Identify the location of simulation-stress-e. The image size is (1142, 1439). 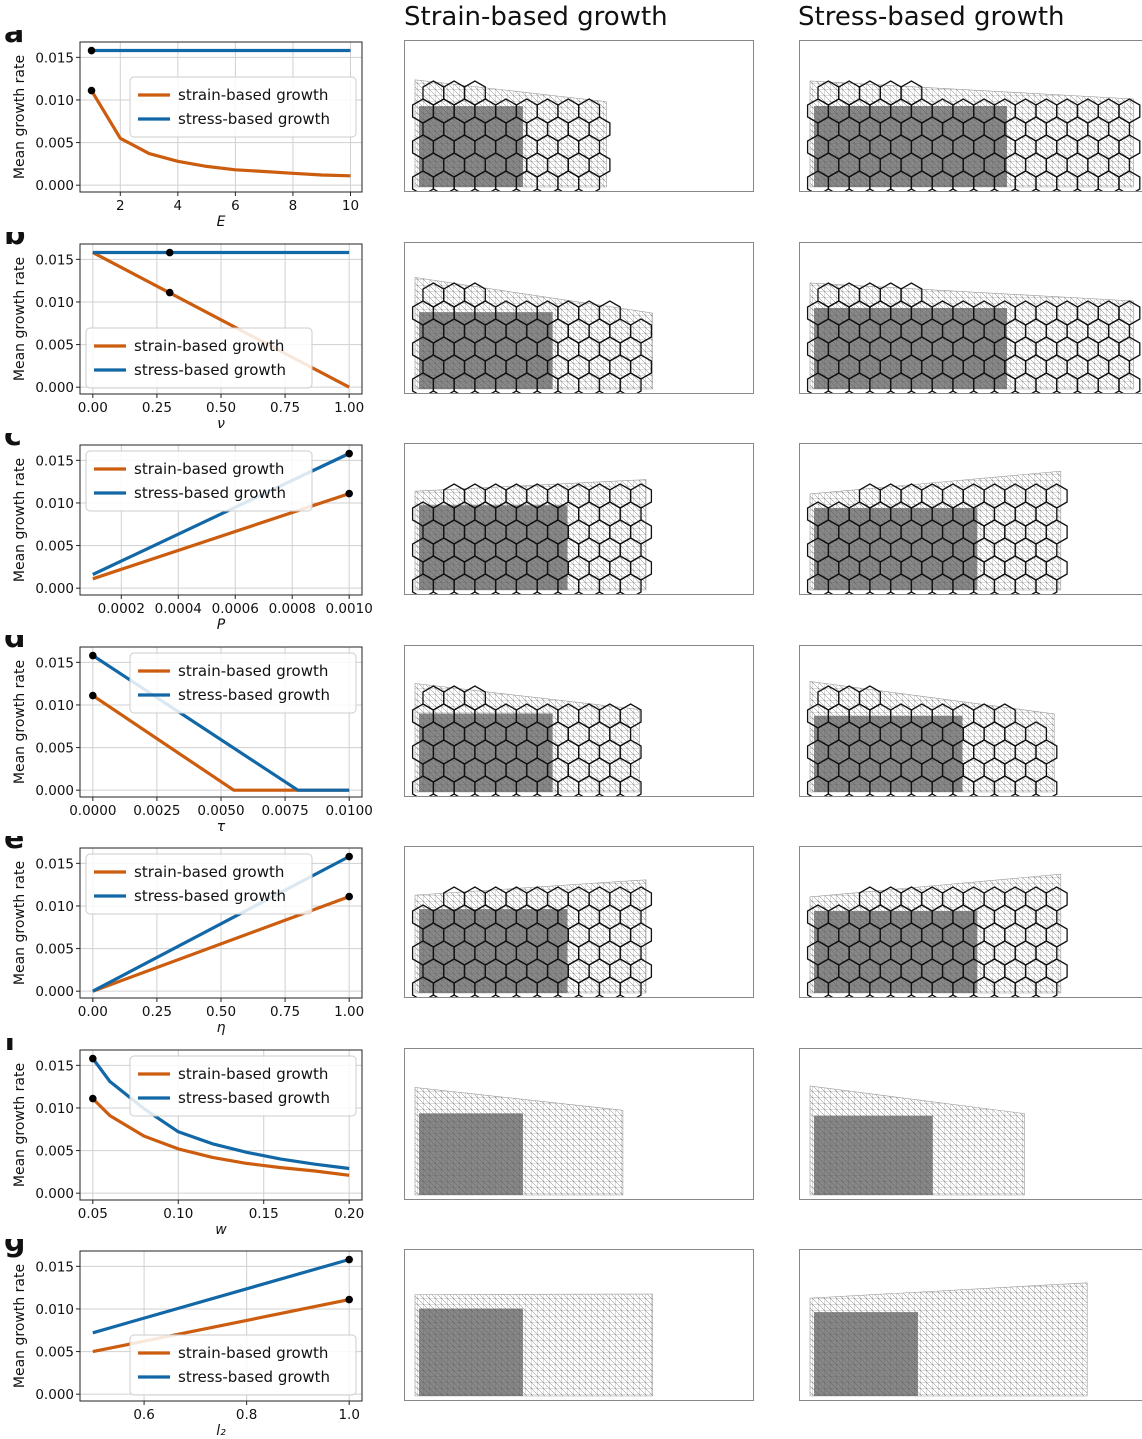
(970, 922).